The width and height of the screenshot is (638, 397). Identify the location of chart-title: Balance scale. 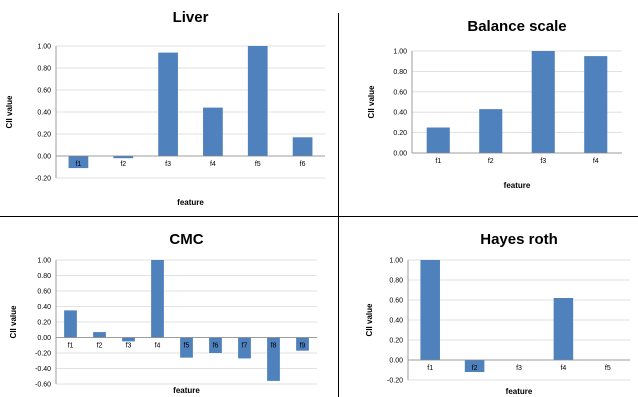
(516, 26).